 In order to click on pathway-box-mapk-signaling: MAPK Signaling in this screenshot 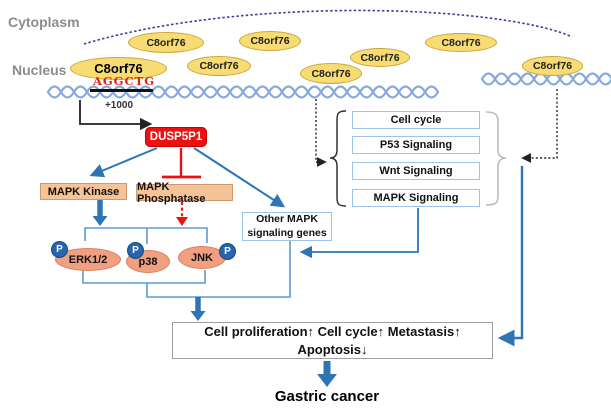, I will do `click(416, 198)`.